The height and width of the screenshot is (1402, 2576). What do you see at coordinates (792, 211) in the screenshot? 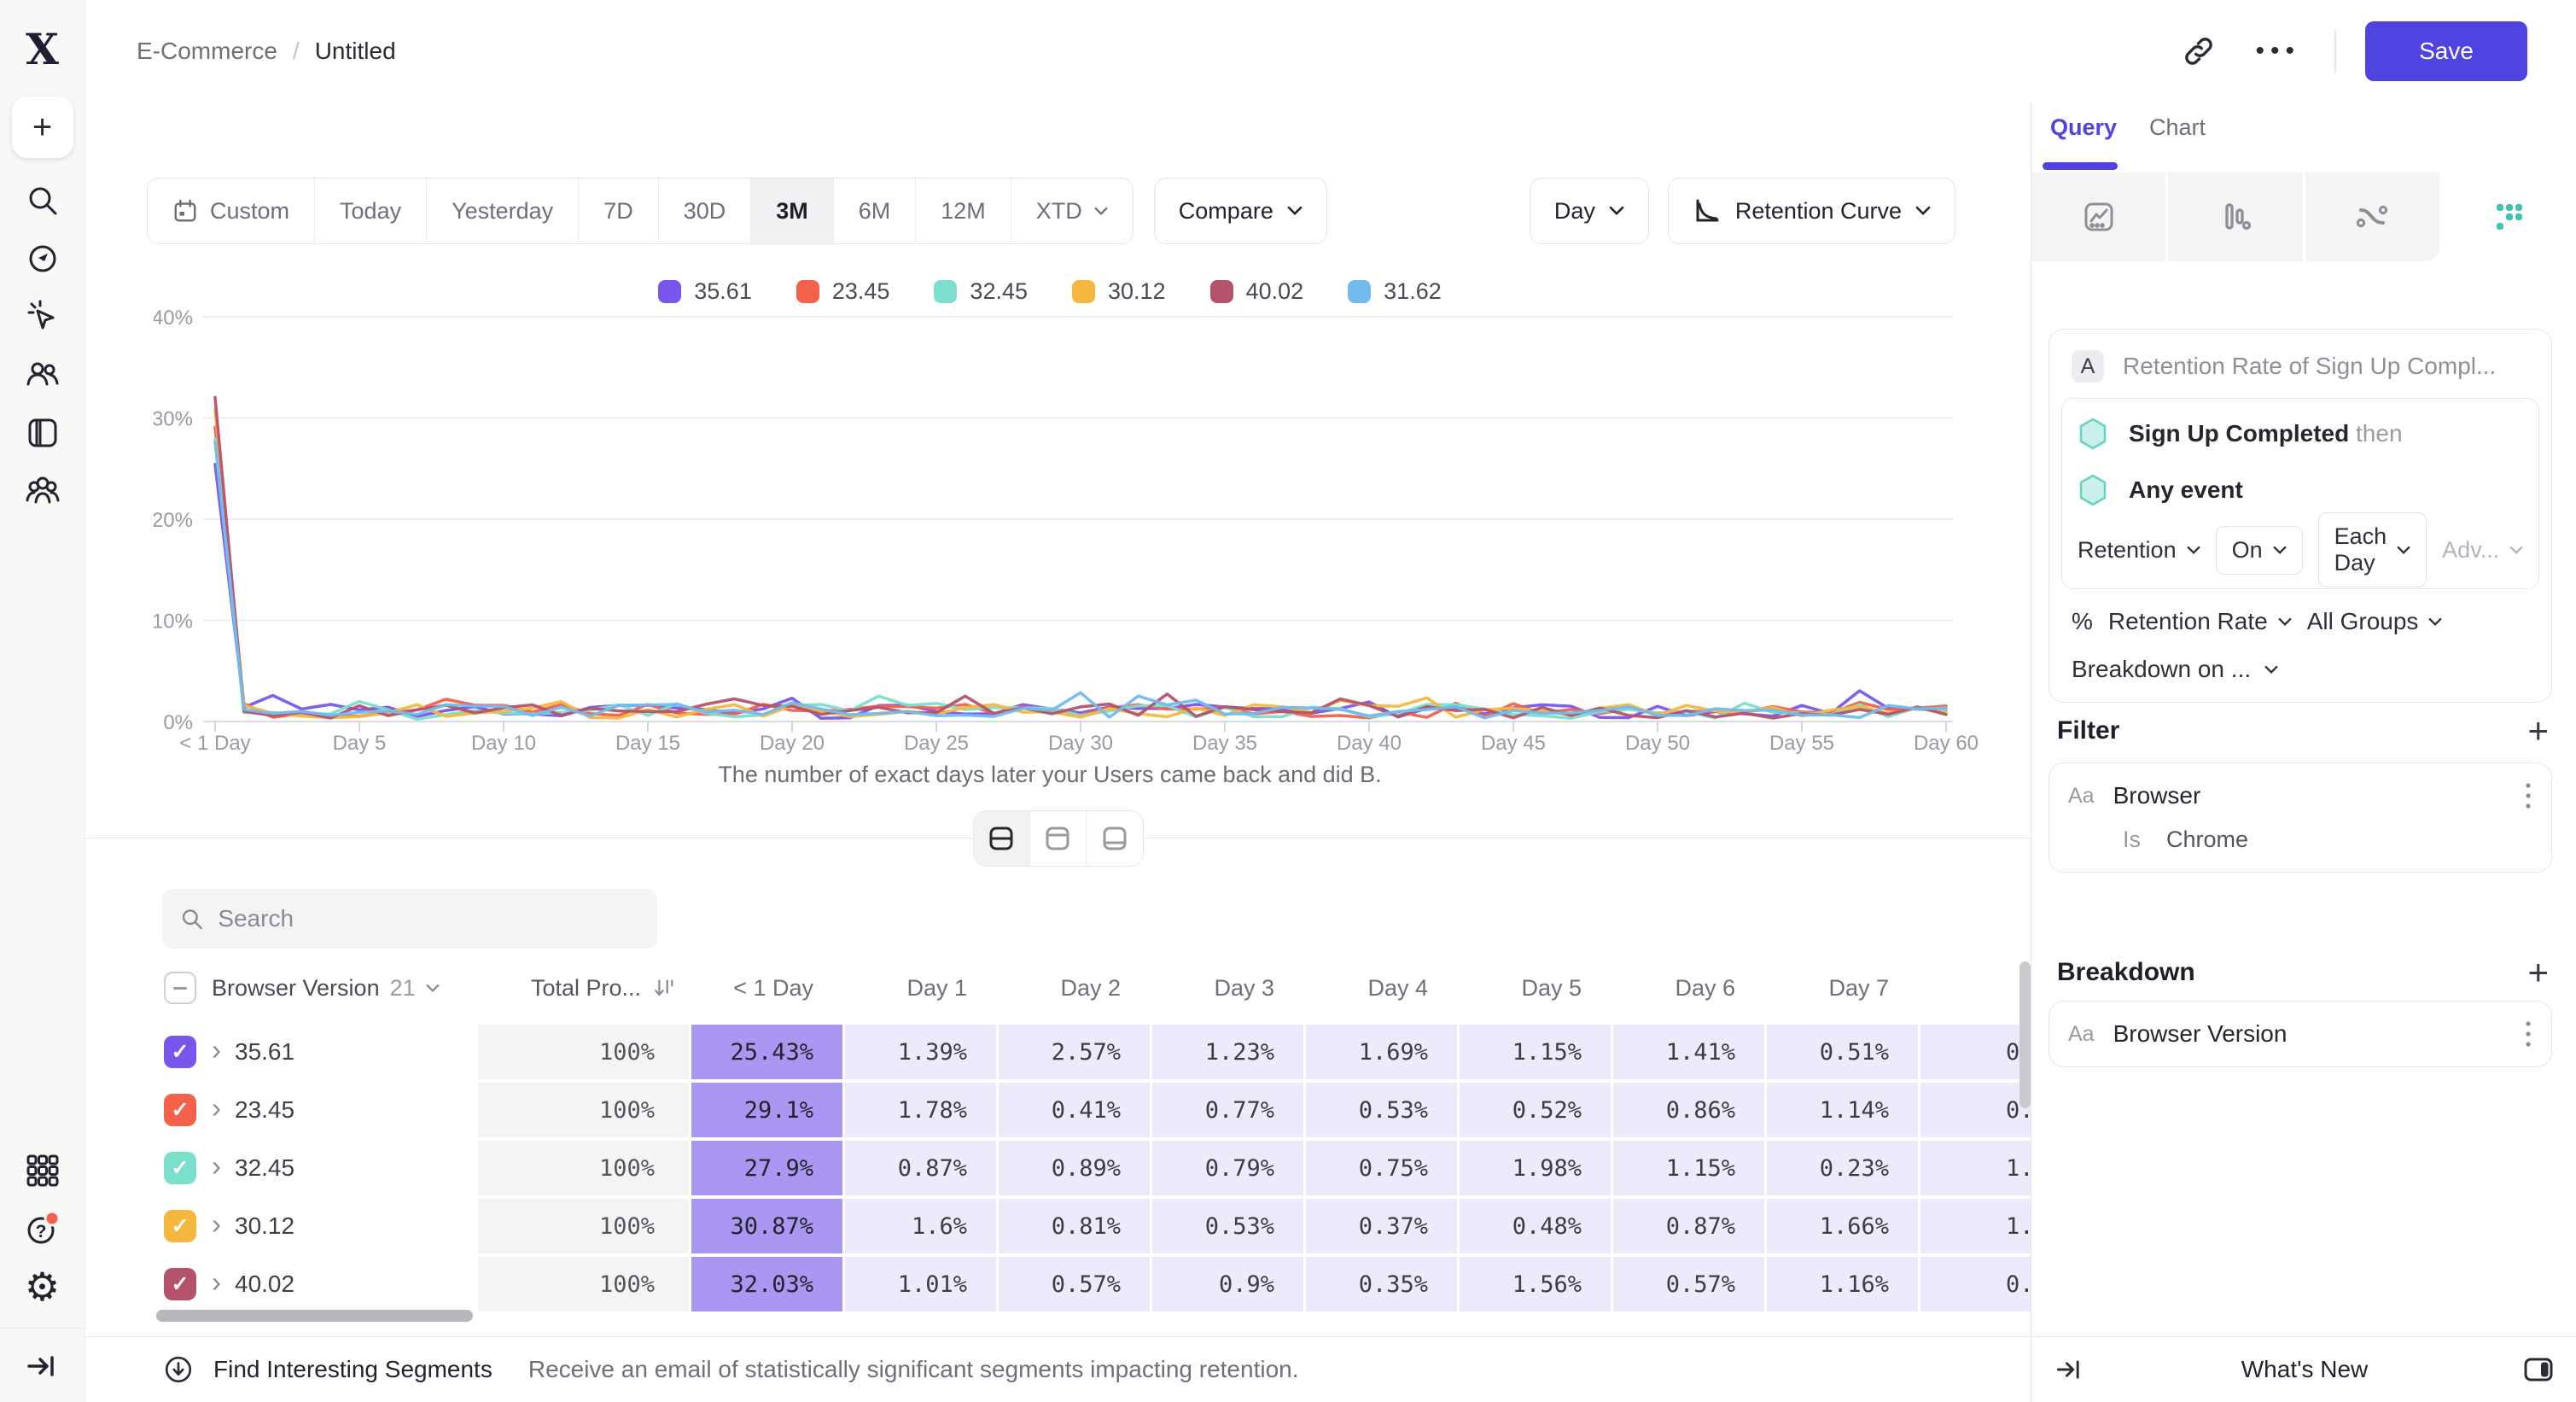
I see `range-3m: 3M` at bounding box center [792, 211].